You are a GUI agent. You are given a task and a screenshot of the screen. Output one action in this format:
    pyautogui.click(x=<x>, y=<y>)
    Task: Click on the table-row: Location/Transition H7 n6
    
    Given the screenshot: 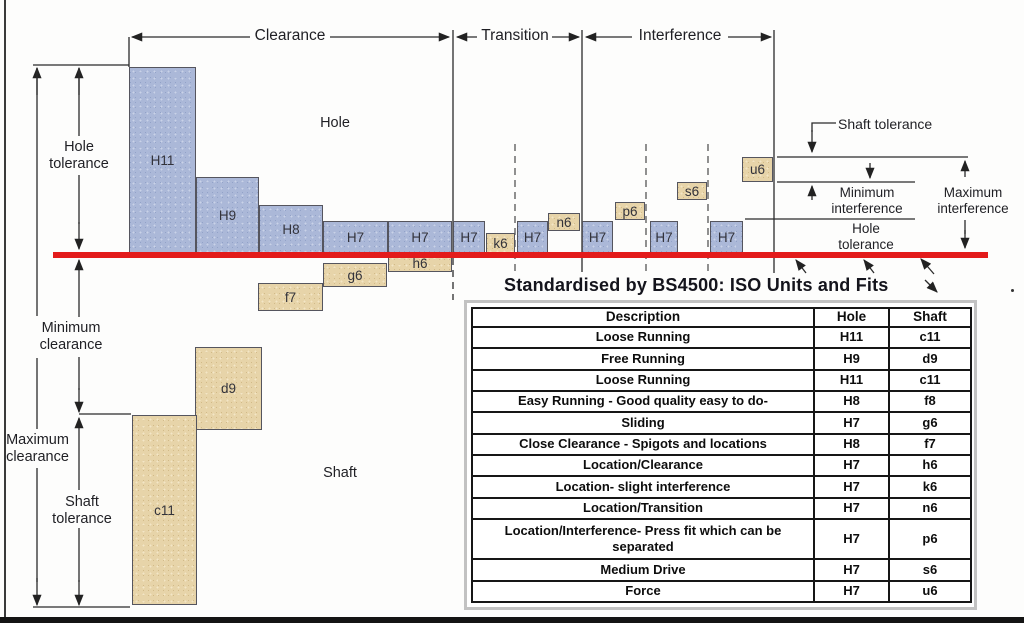 What is the action you would take?
    pyautogui.click(x=721, y=508)
    